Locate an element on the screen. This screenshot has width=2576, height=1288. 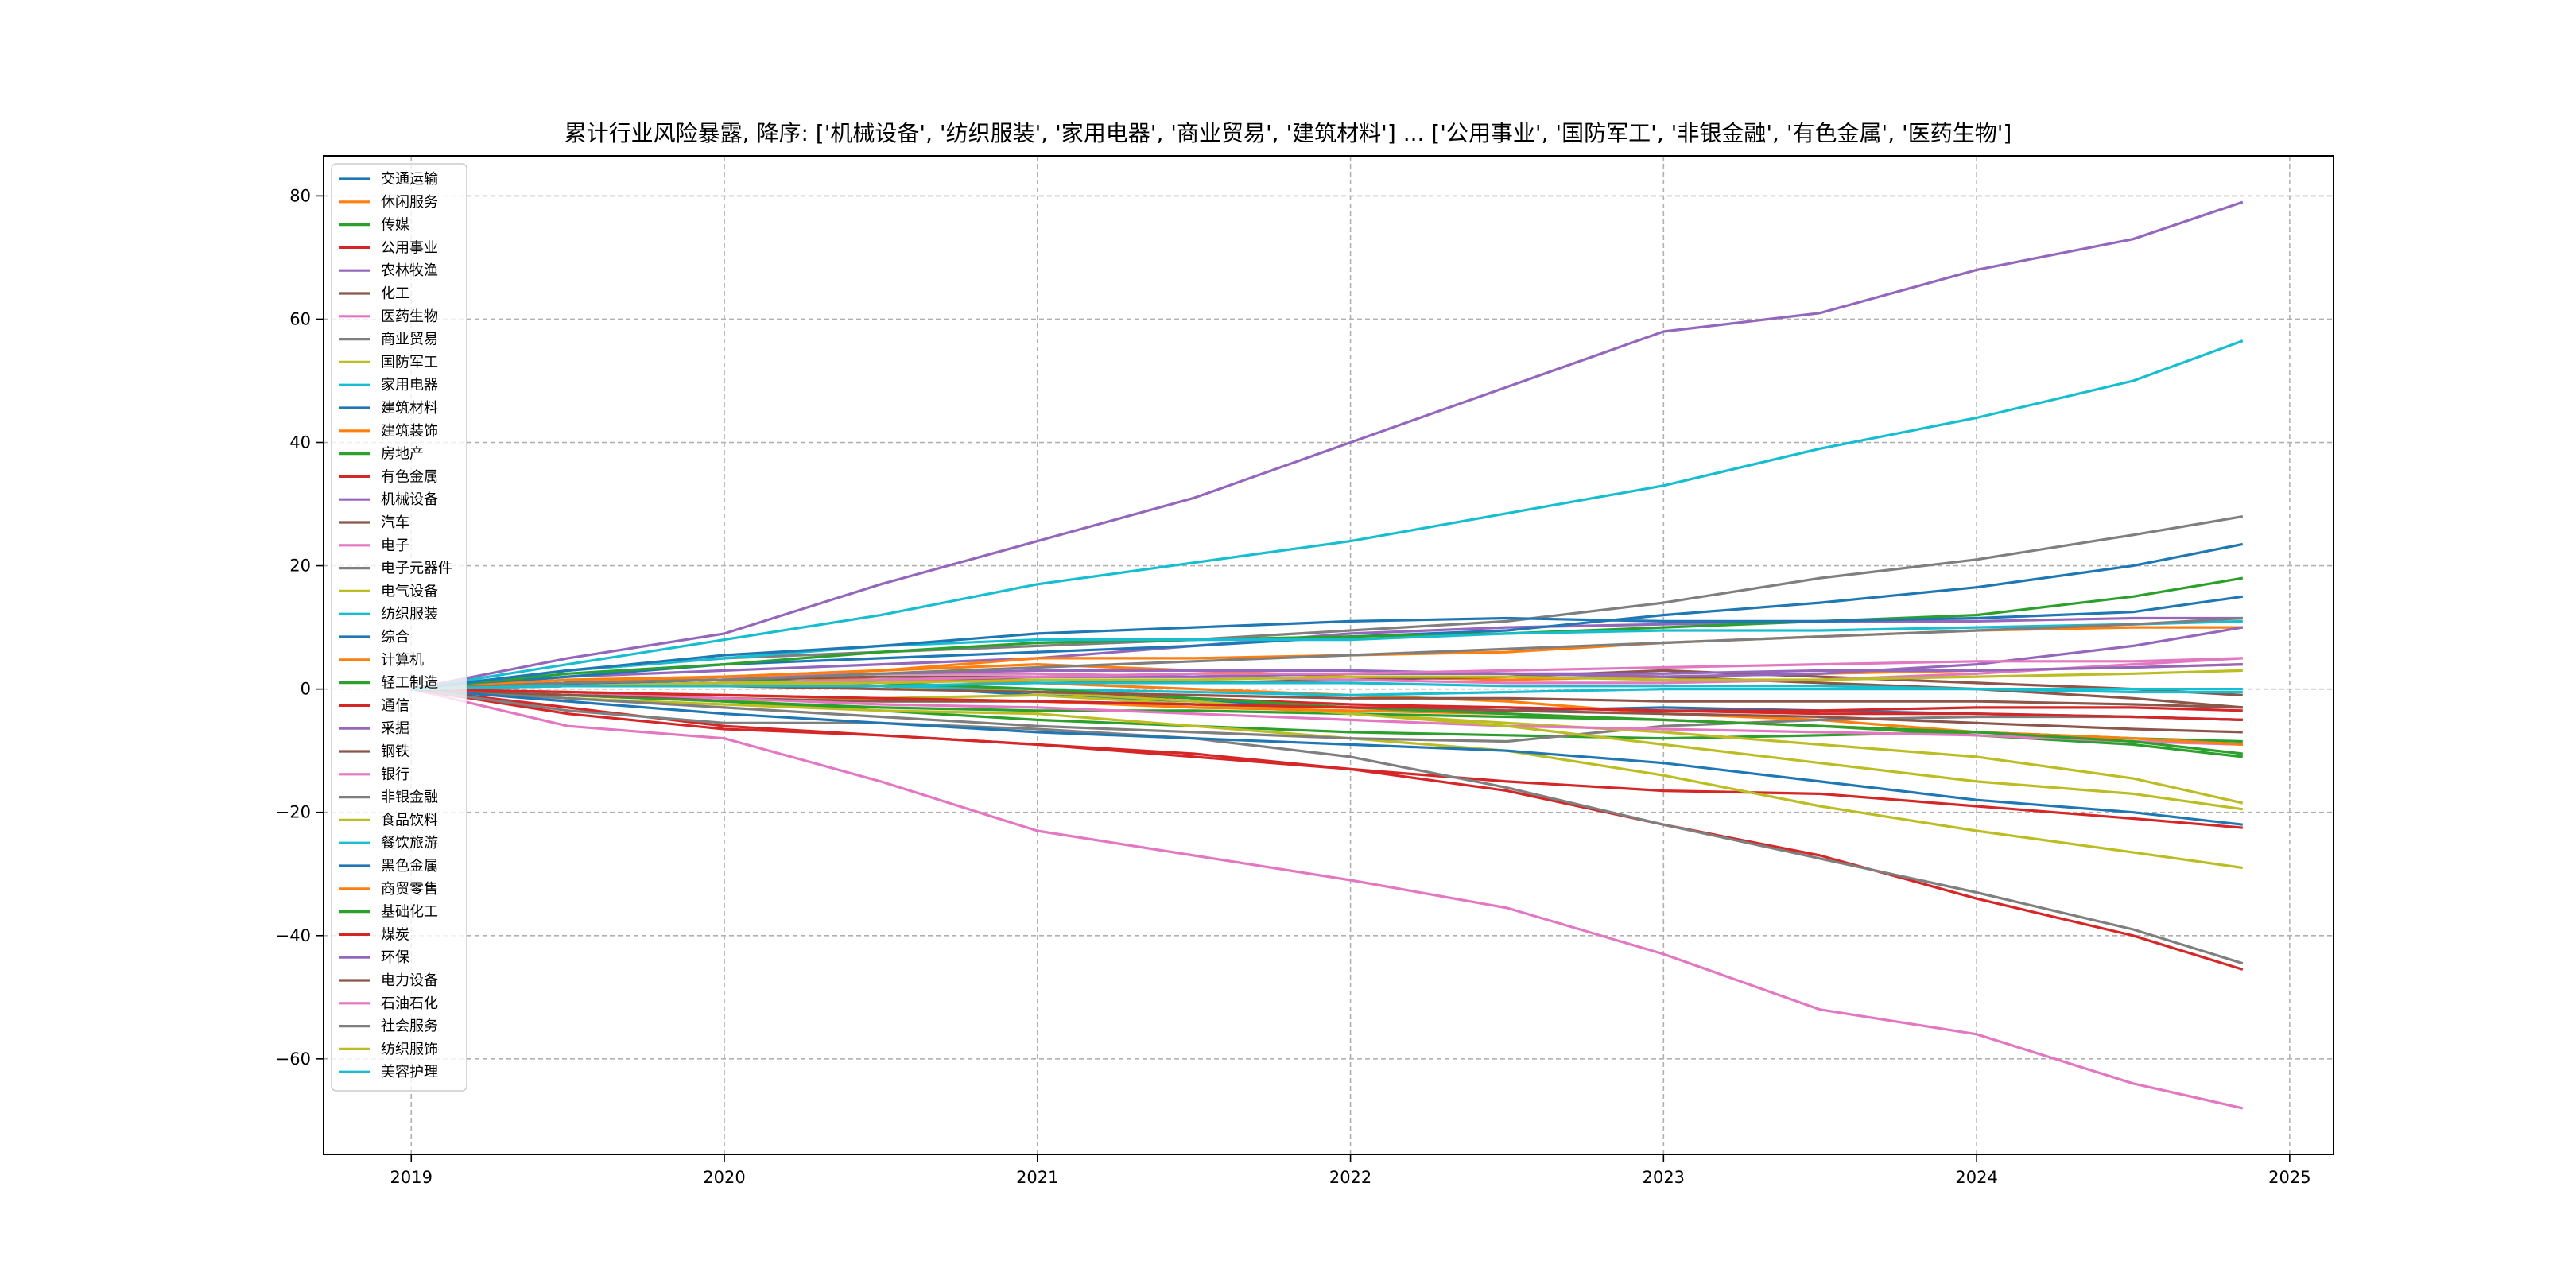
legend-label: 轻工制造 is located at coordinates (410, 684).